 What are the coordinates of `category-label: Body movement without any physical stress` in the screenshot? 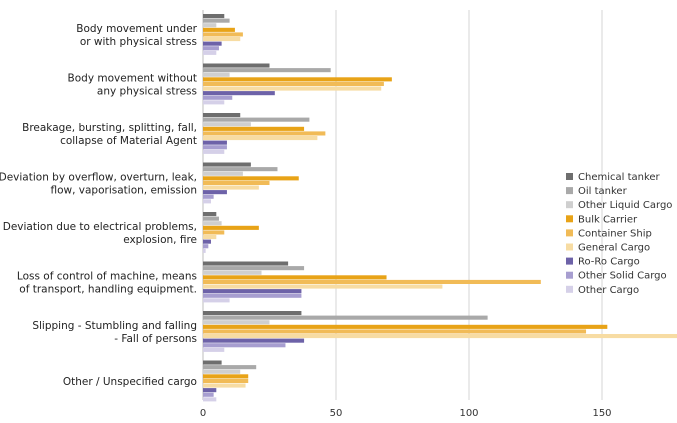 It's located at (132, 85).